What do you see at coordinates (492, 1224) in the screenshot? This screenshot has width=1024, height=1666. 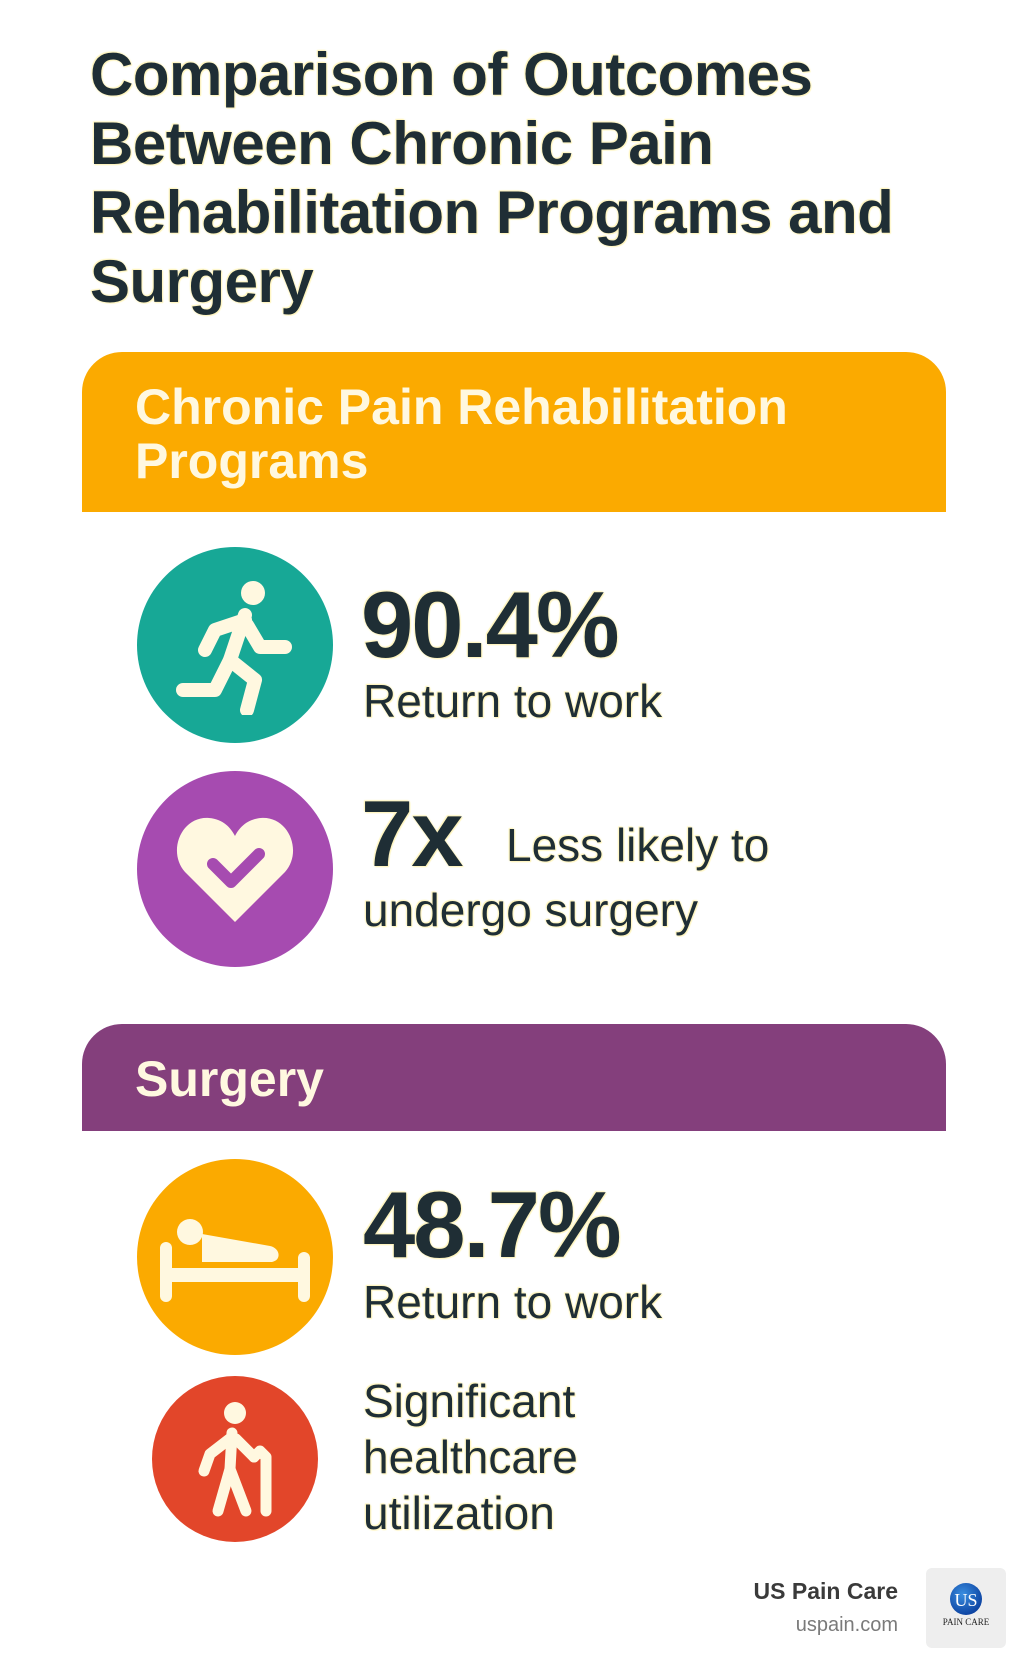 I see `stat-value: 48.7%` at bounding box center [492, 1224].